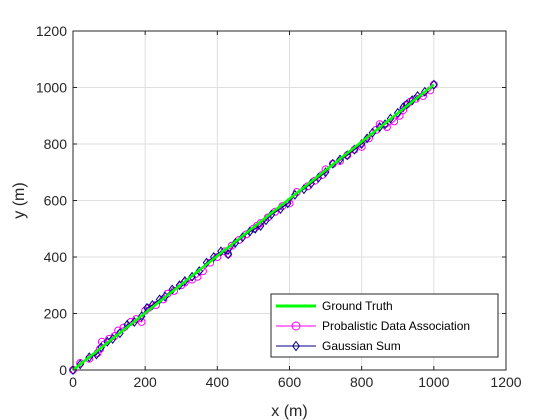  Describe the element at coordinates (51, 88) in the screenshot. I see `y-tick-label: 1000` at that location.